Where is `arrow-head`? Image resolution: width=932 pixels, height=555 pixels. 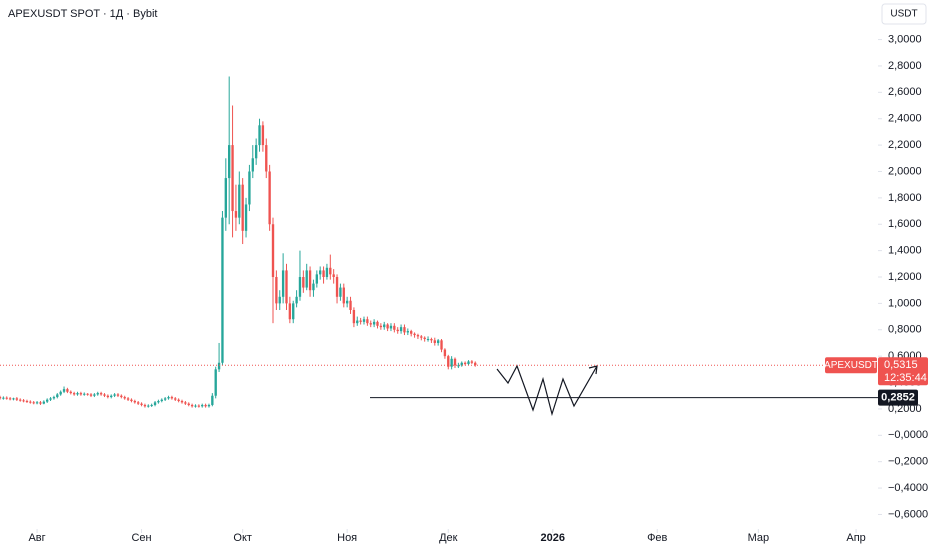
arrow-head is located at coordinates (593, 370).